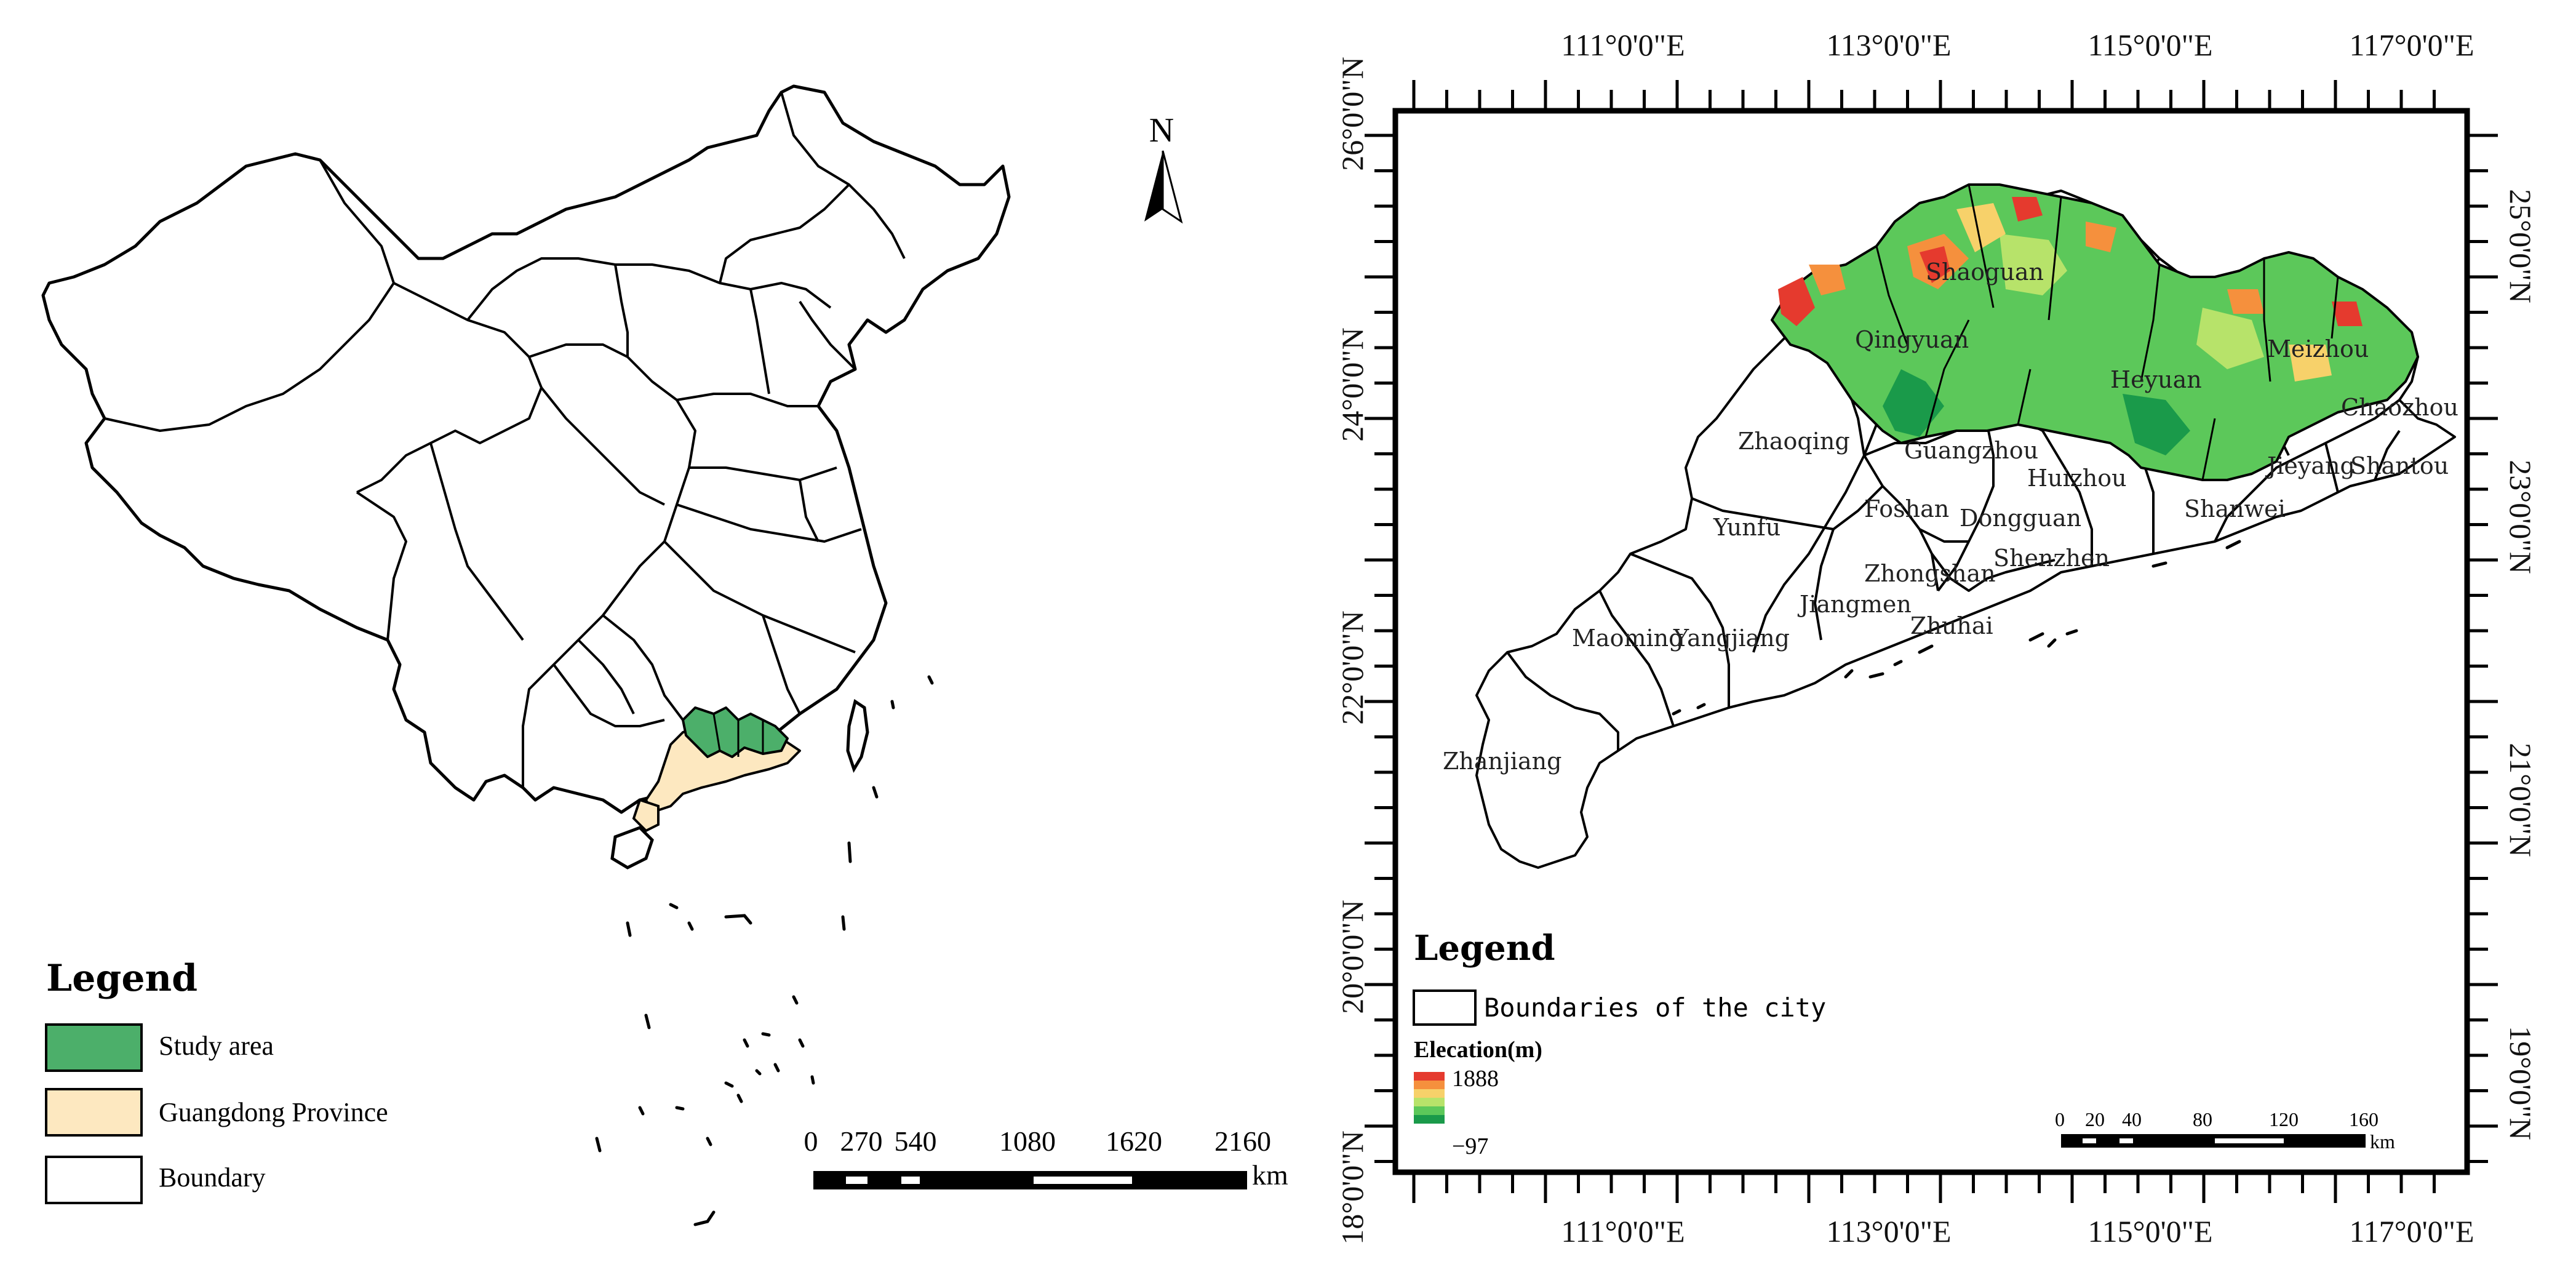 Image resolution: width=2576 pixels, height=1275 pixels. Describe the element at coordinates (2077, 478) in the screenshot. I see `city-label-huizhou: Huizhou` at that location.